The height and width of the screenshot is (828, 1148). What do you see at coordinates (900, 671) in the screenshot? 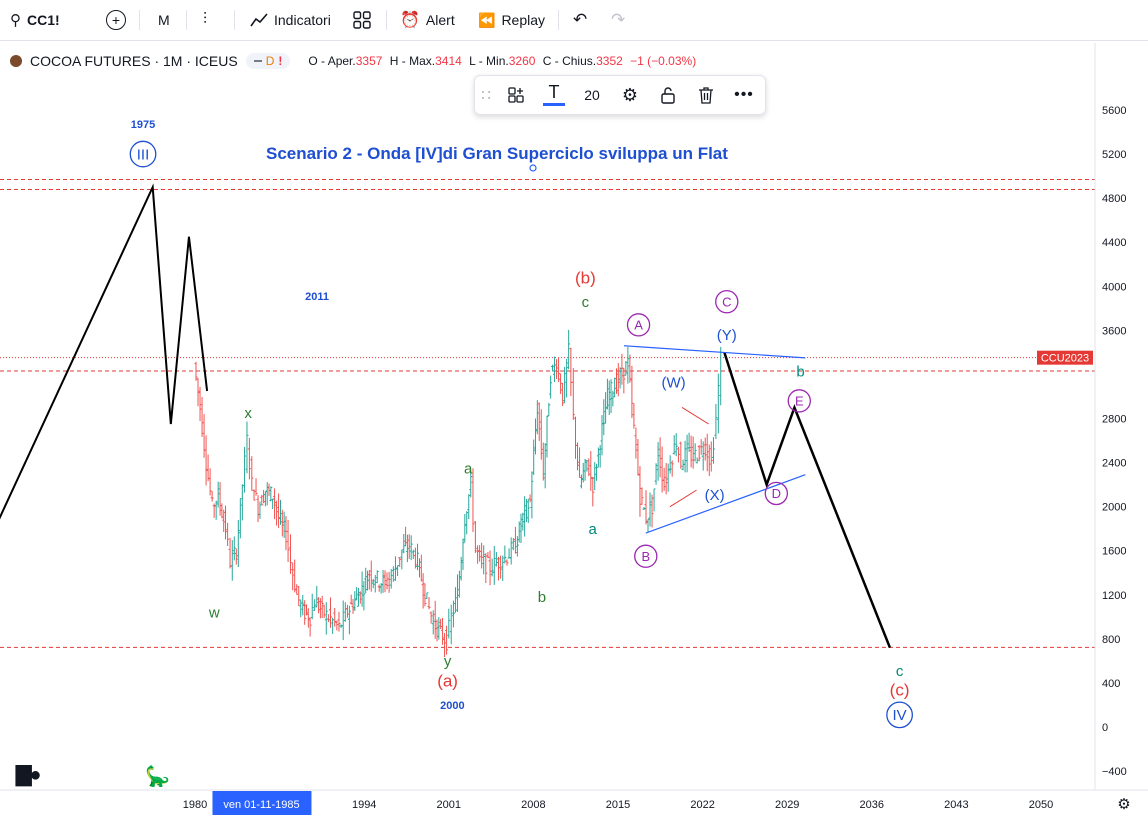
I see `wave-label: c` at bounding box center [900, 671].